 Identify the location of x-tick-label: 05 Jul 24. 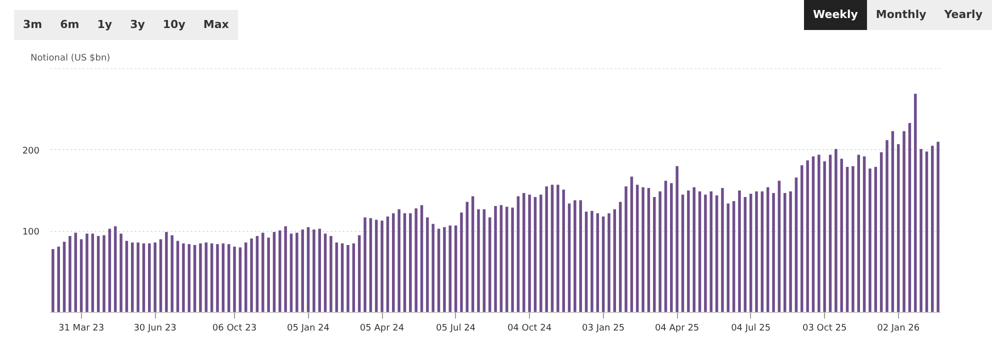
(456, 329).